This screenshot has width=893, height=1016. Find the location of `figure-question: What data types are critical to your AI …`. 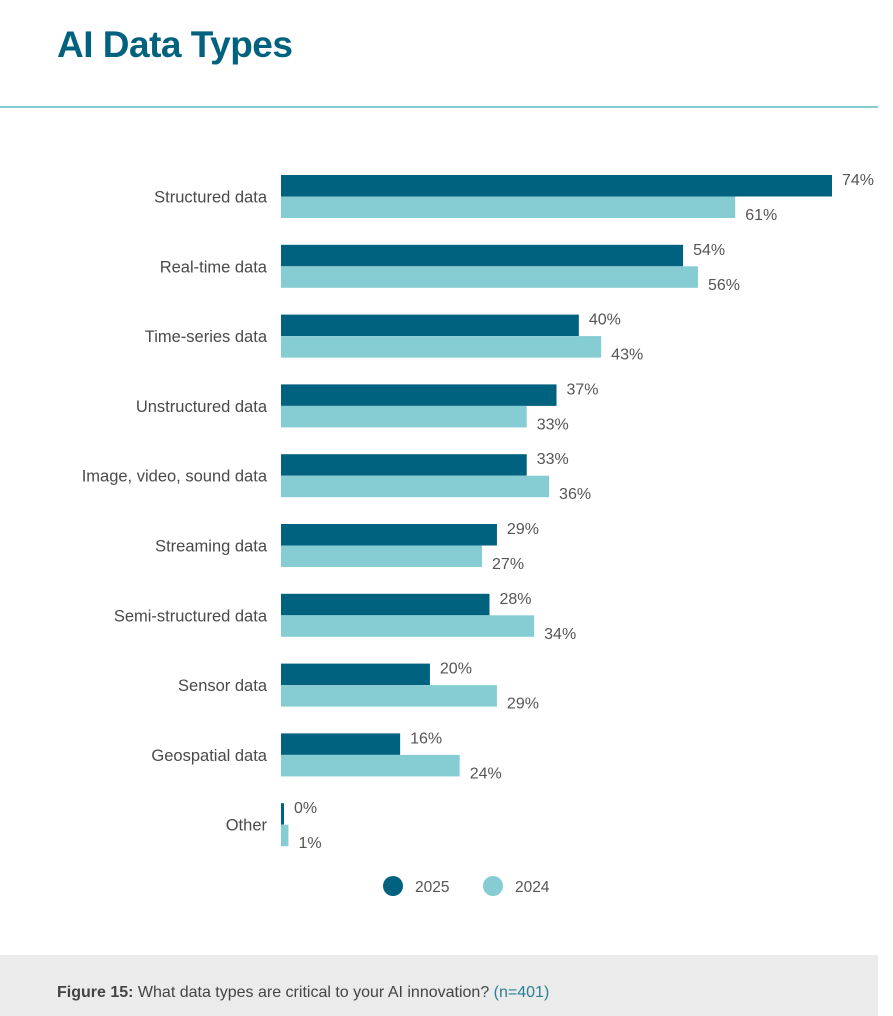

figure-question: What data types are critical to your AI … is located at coordinates (313, 992).